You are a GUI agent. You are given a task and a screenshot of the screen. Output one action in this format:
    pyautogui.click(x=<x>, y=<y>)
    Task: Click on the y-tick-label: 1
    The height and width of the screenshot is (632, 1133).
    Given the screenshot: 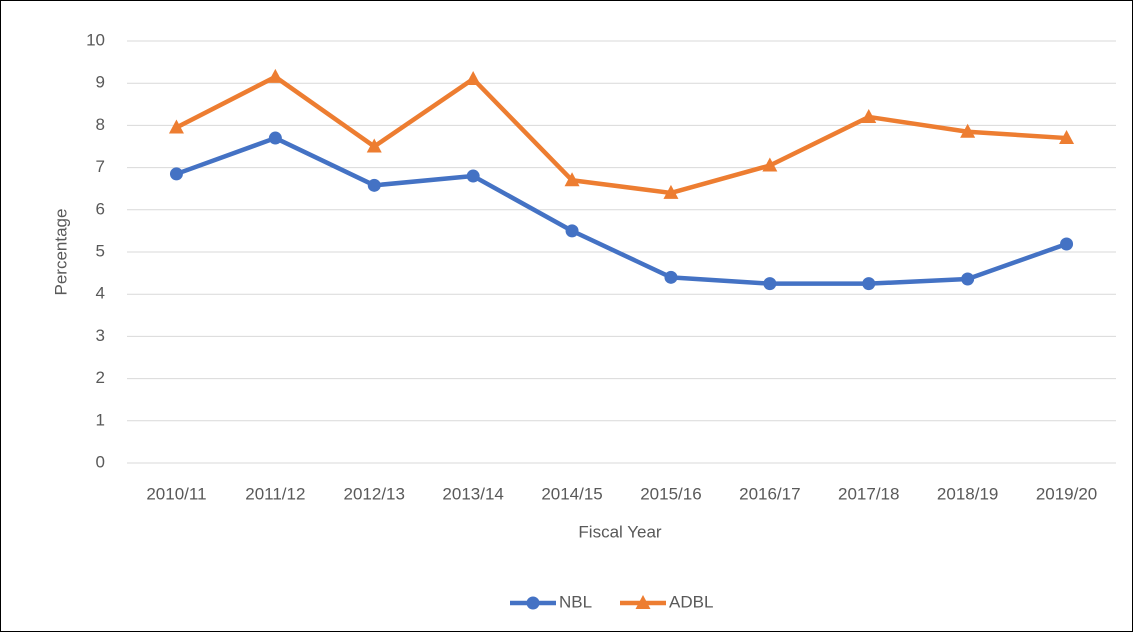 What is the action you would take?
    pyautogui.click(x=100, y=419)
    